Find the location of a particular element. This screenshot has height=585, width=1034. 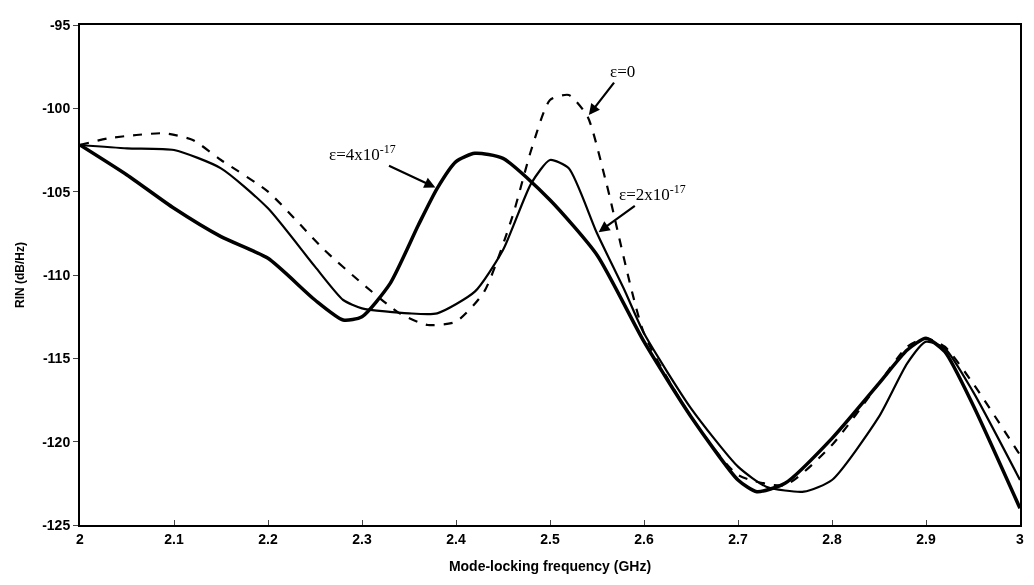

x-tick-label: 2.3 is located at coordinates (362, 538).